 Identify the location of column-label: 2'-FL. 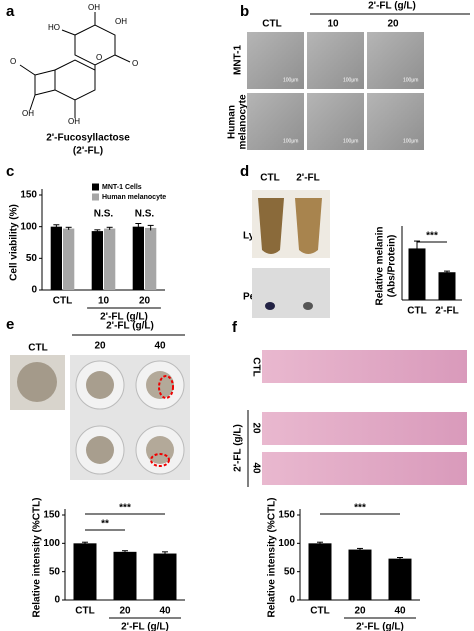
(308, 178).